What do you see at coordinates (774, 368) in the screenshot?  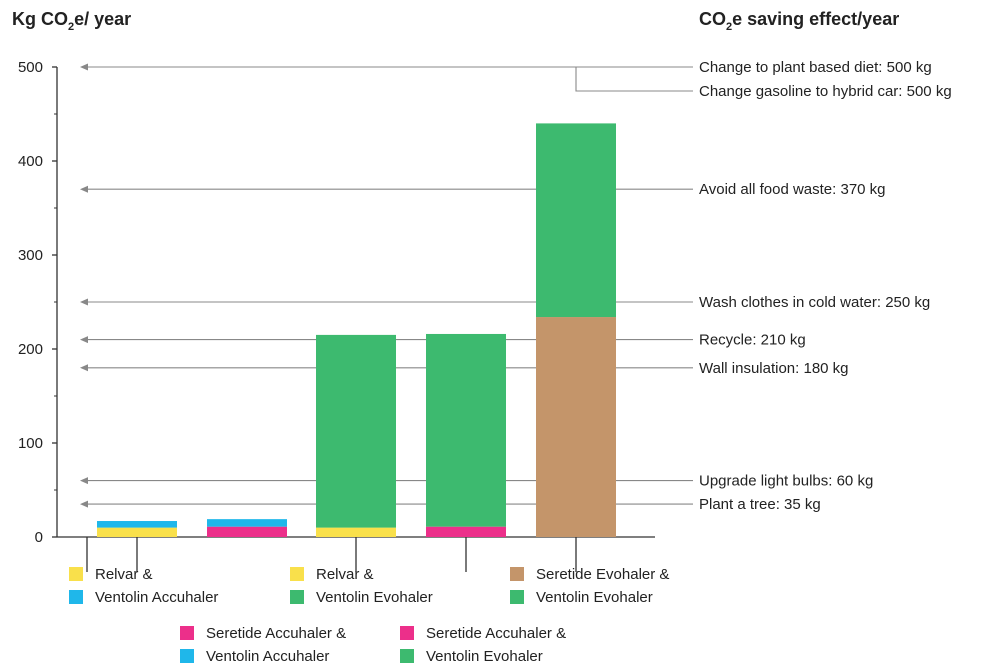 I see `reference-label: Wall insulation: 180 kg` at bounding box center [774, 368].